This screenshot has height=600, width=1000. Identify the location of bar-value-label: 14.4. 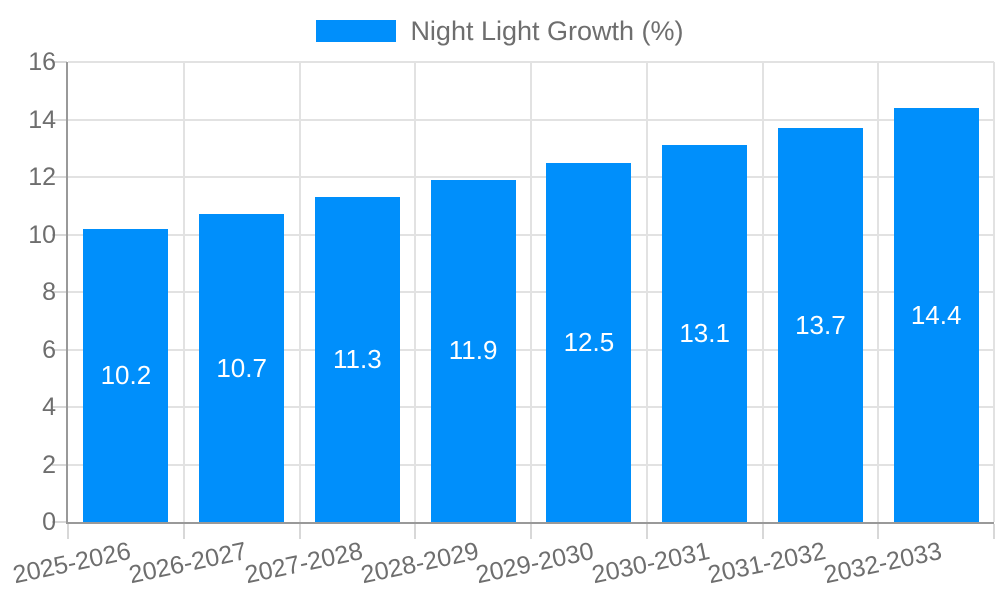
(936, 314).